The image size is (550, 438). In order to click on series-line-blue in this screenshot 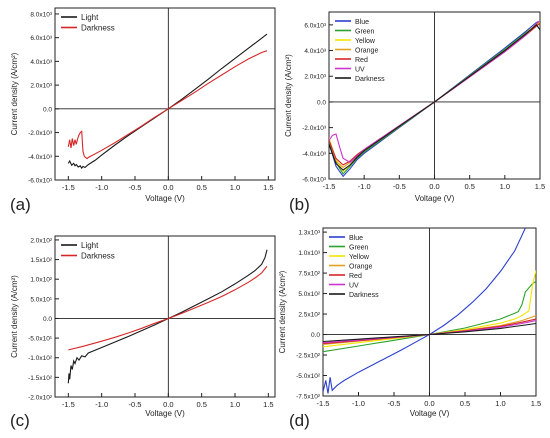, I will do `click(424, 311)`.